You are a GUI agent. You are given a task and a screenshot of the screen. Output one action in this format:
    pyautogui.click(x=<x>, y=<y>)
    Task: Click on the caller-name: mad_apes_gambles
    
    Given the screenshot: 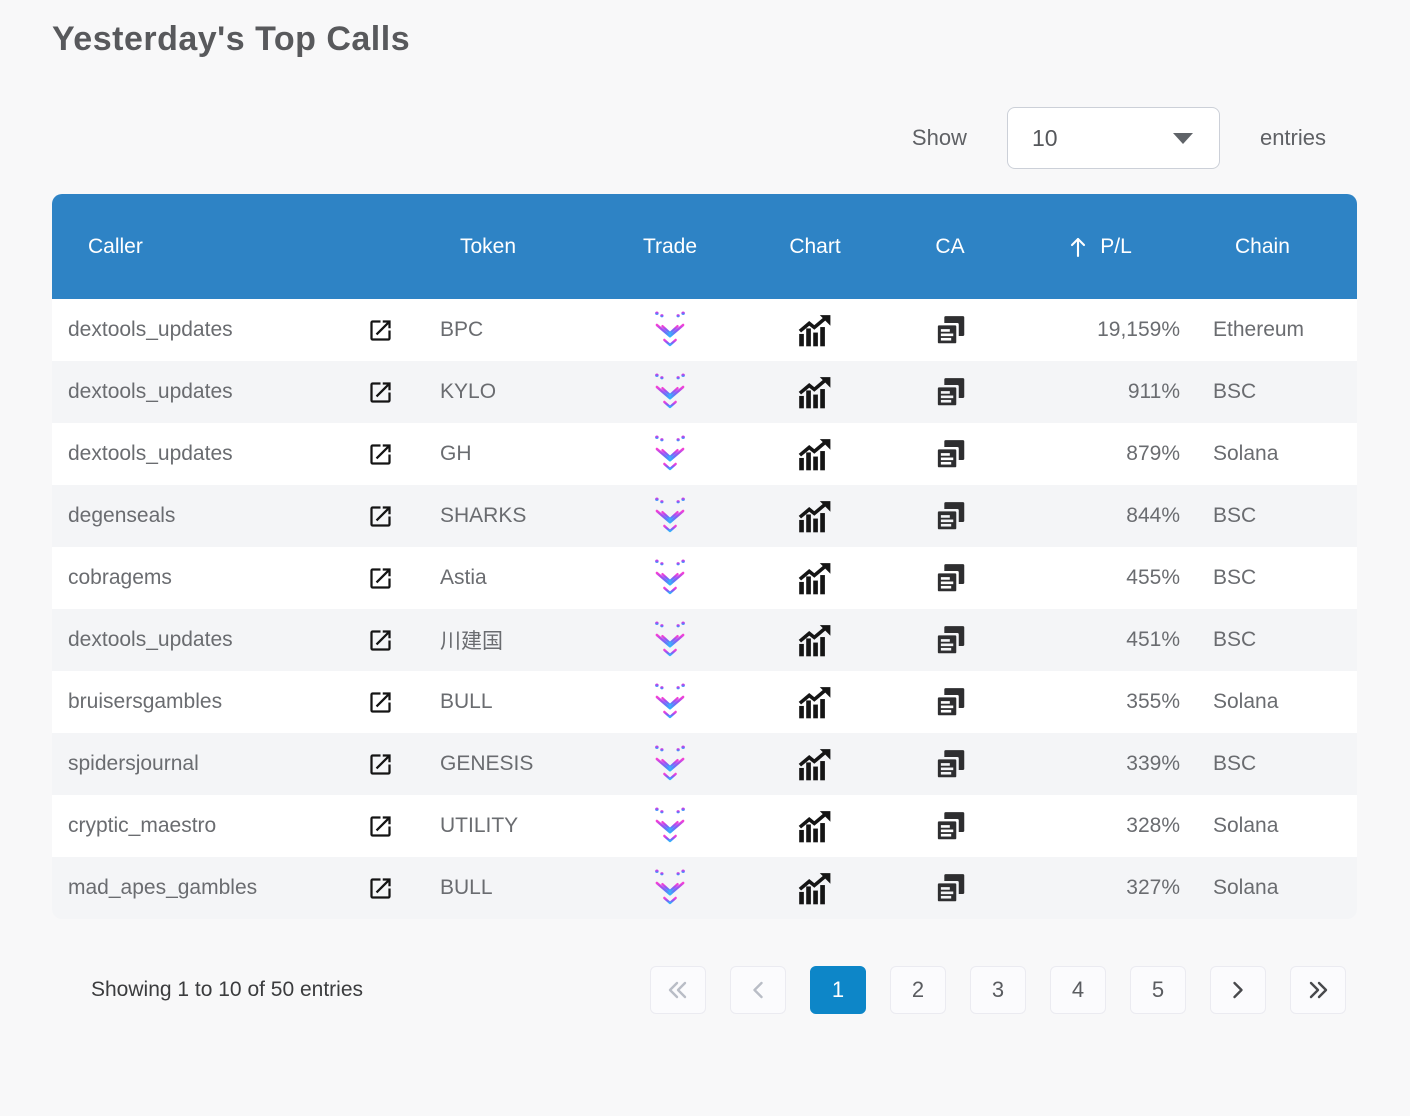 What is the action you would take?
    pyautogui.click(x=163, y=887)
    